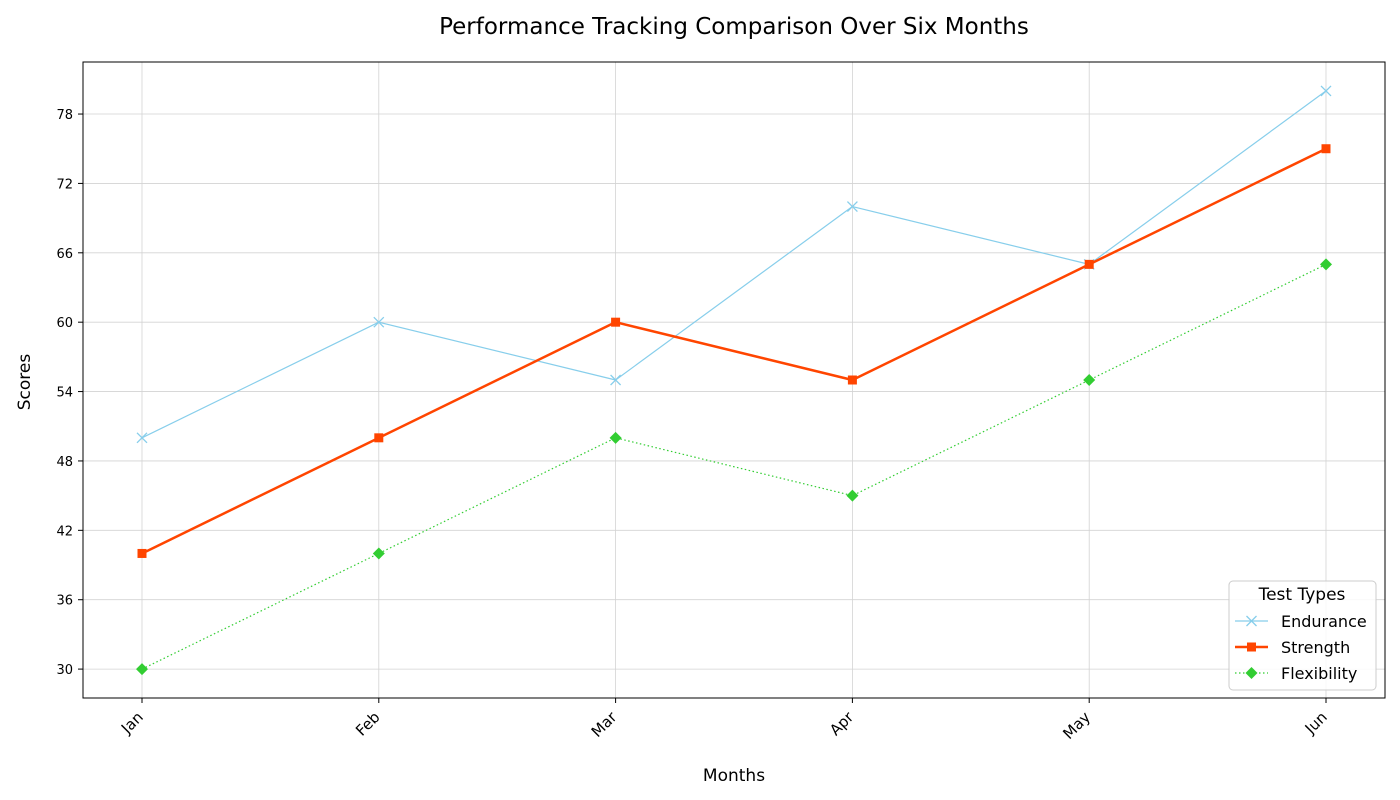 The height and width of the screenshot is (800, 1400). What do you see at coordinates (64, 323) in the screenshot?
I see `y-tick-label: 60` at bounding box center [64, 323].